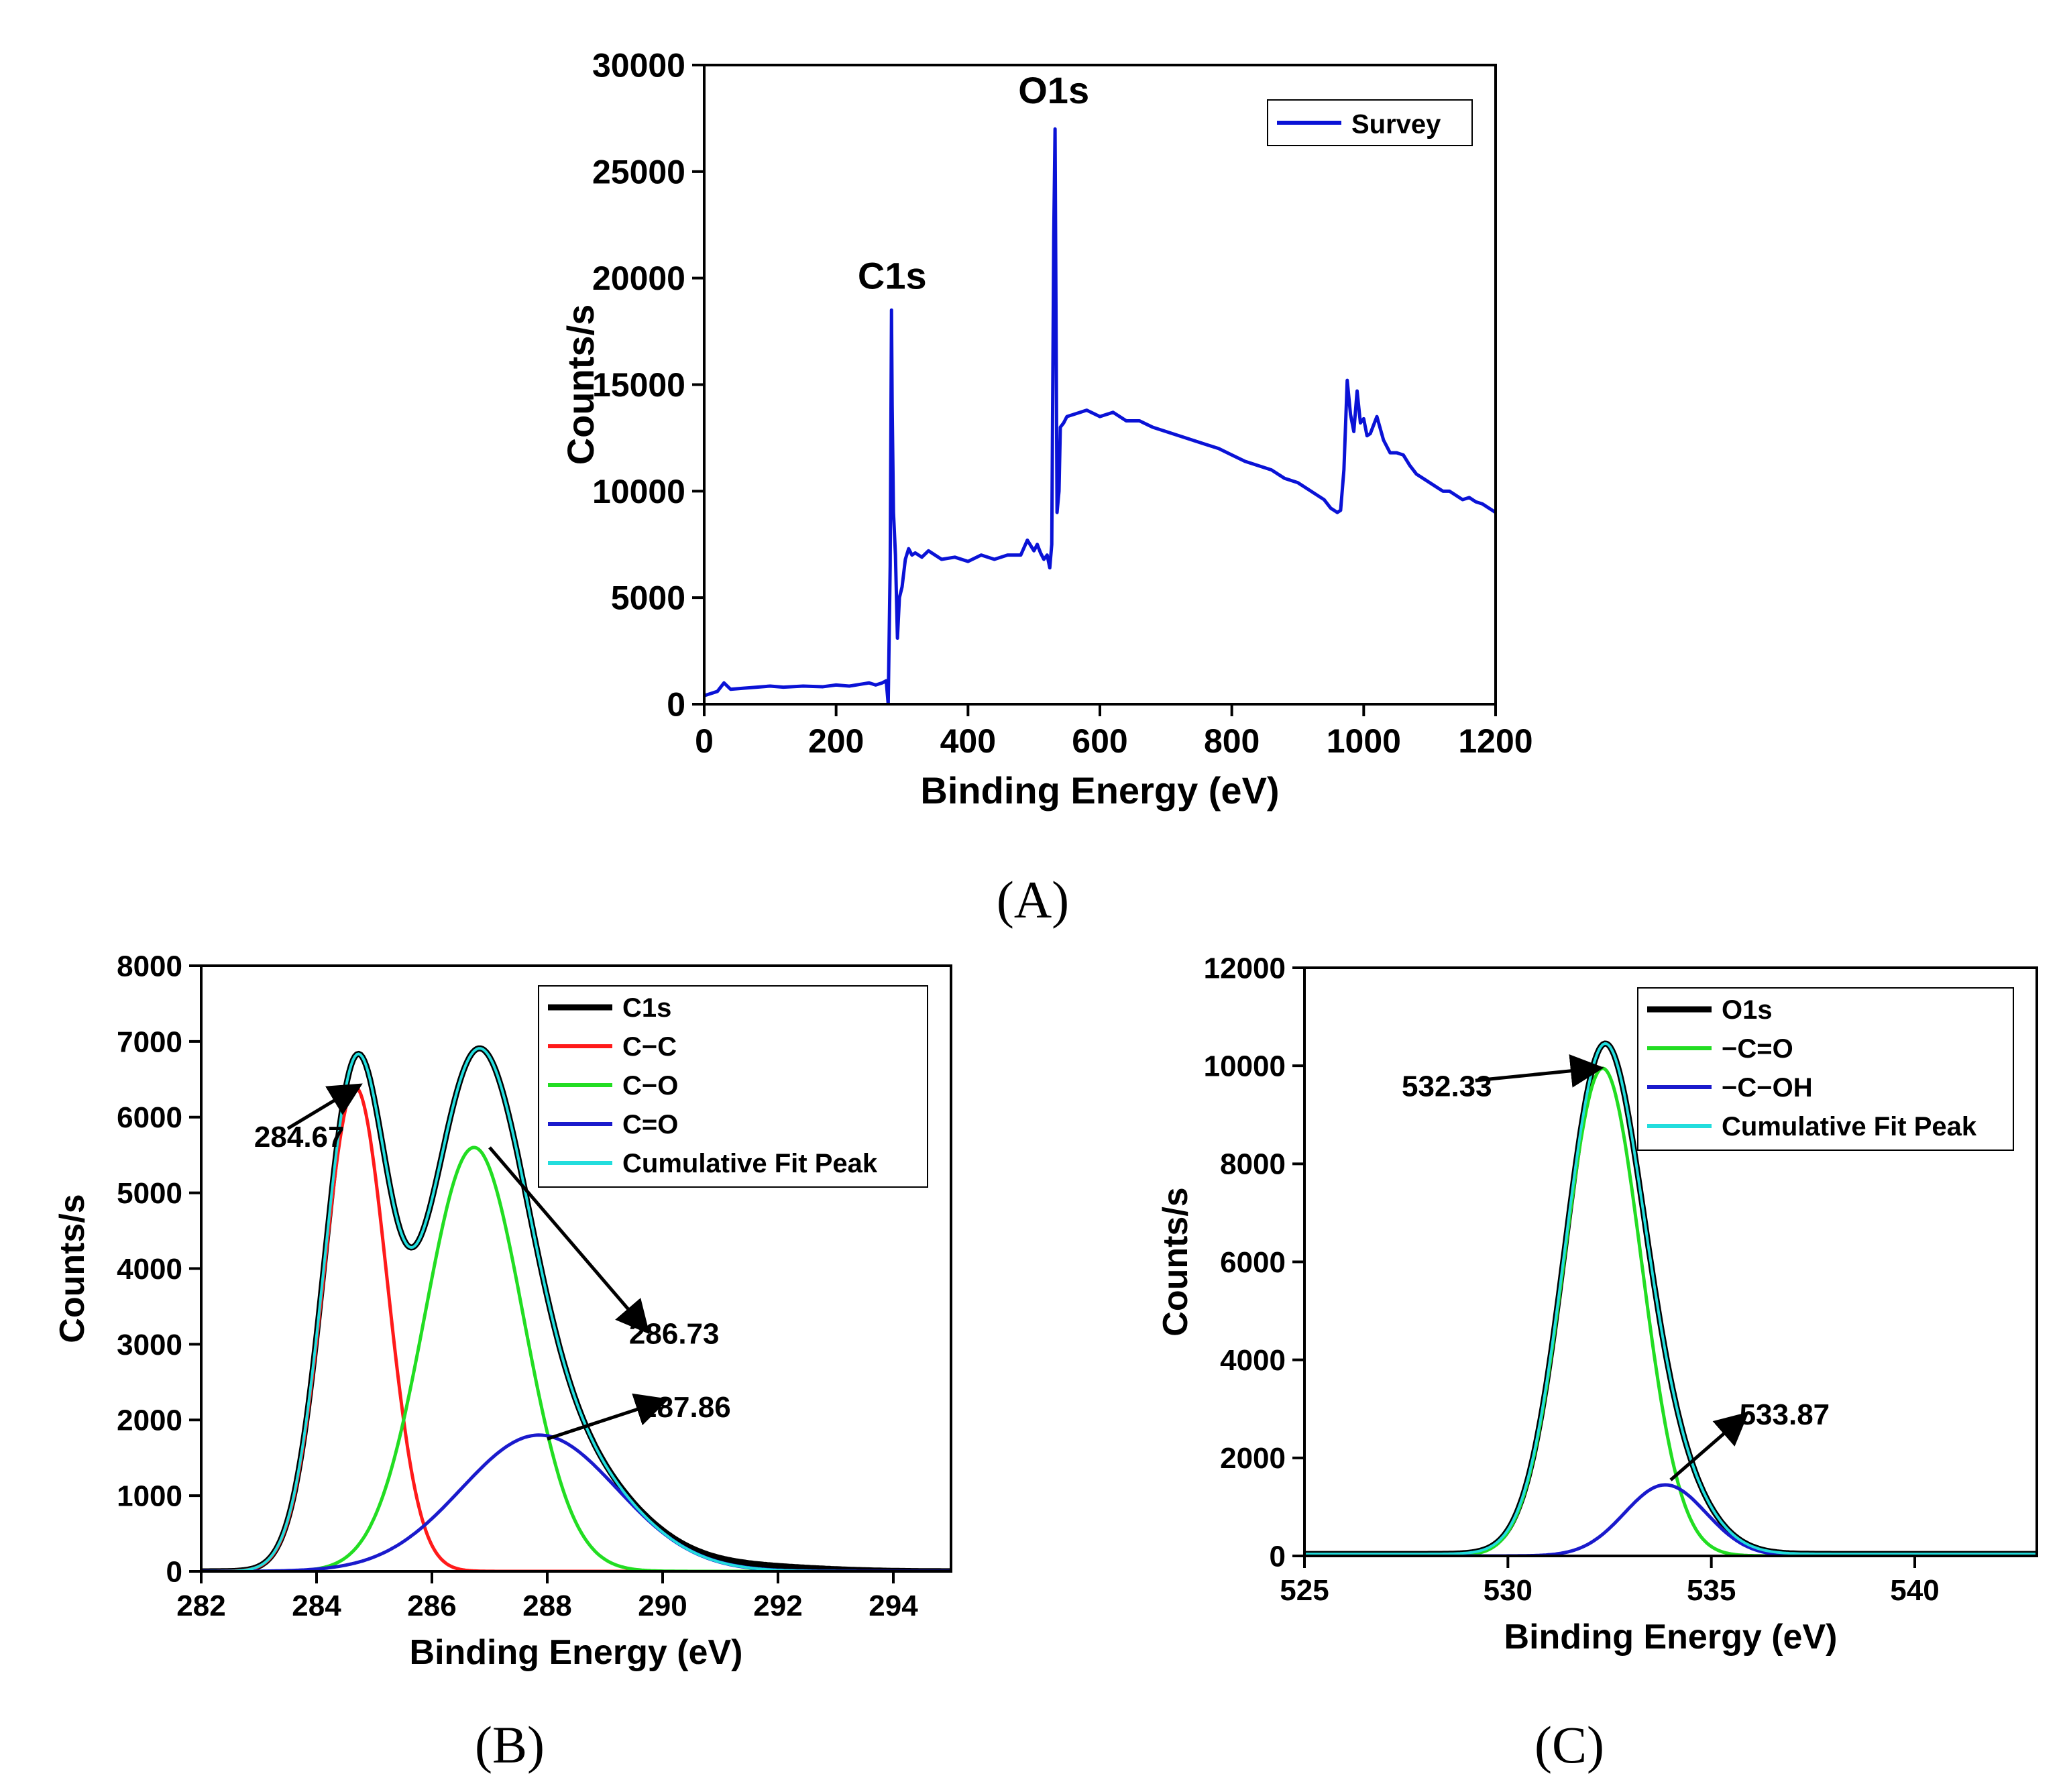 Image resolution: width=2065 pixels, height=1792 pixels. What do you see at coordinates (1826, 1069) in the screenshot?
I see `legend: O1s −C=O −C−OH Cumulative Fit Peak` at bounding box center [1826, 1069].